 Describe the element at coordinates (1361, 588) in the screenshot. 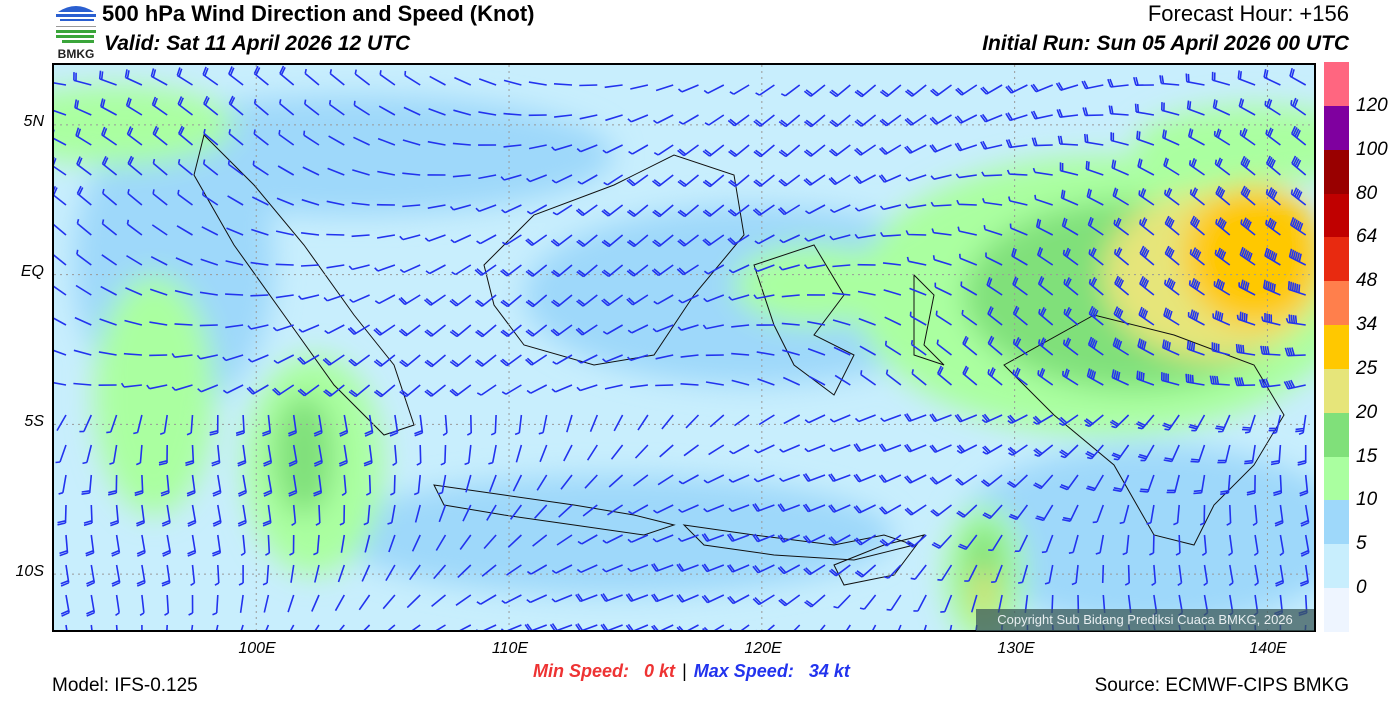

I see `colorbar-label: 0` at that location.